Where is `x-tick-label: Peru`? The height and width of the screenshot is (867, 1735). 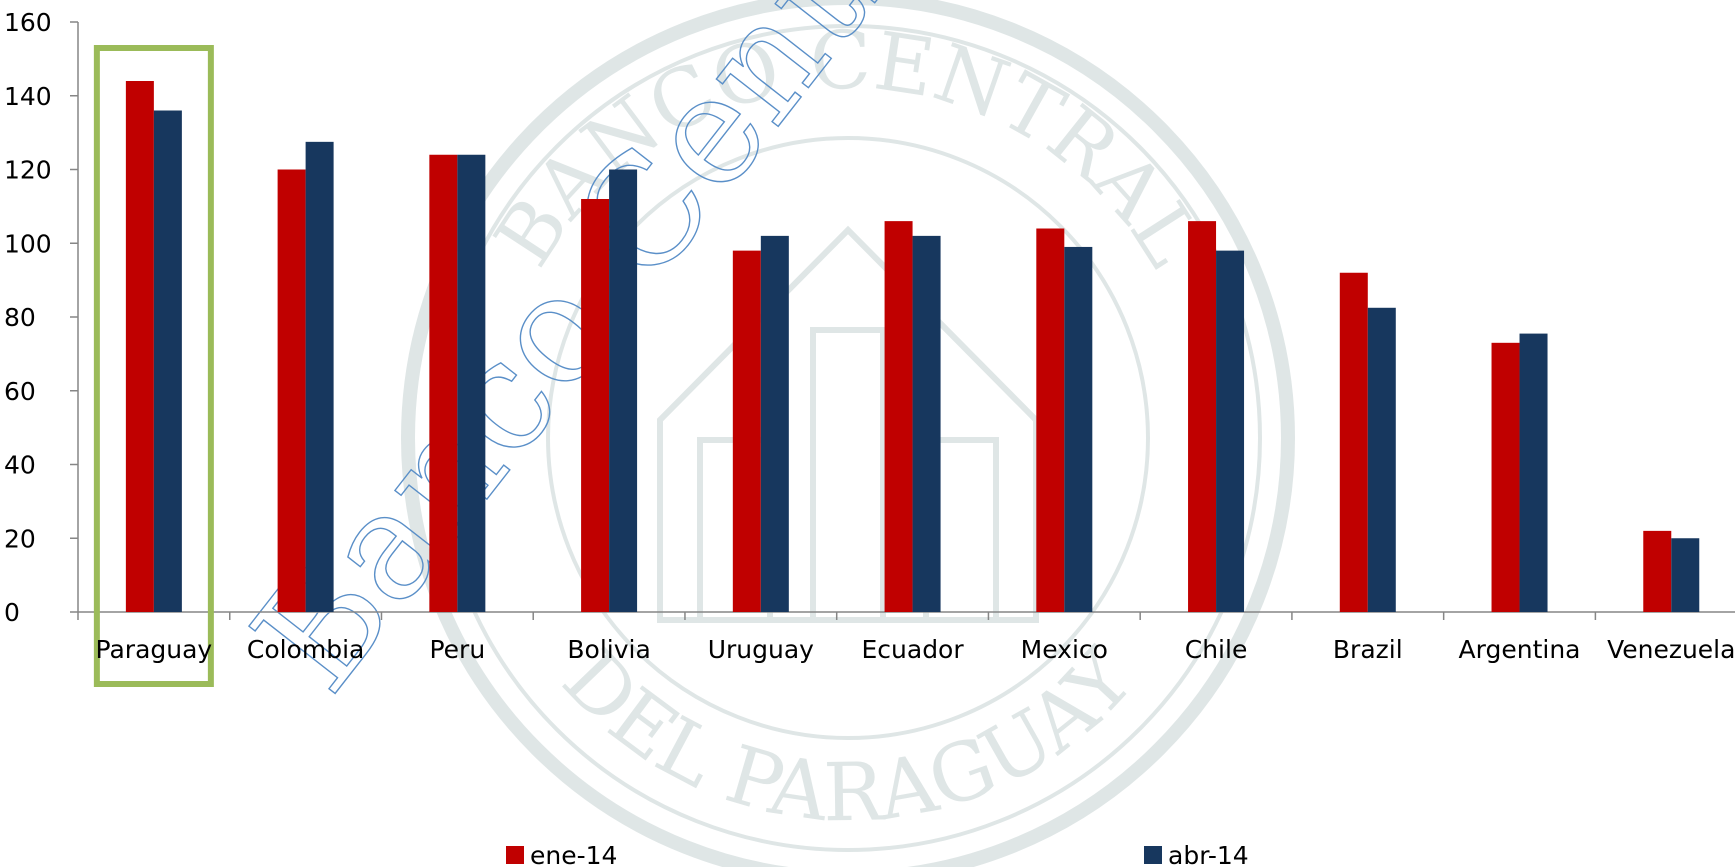 x-tick-label: Peru is located at coordinates (457, 649).